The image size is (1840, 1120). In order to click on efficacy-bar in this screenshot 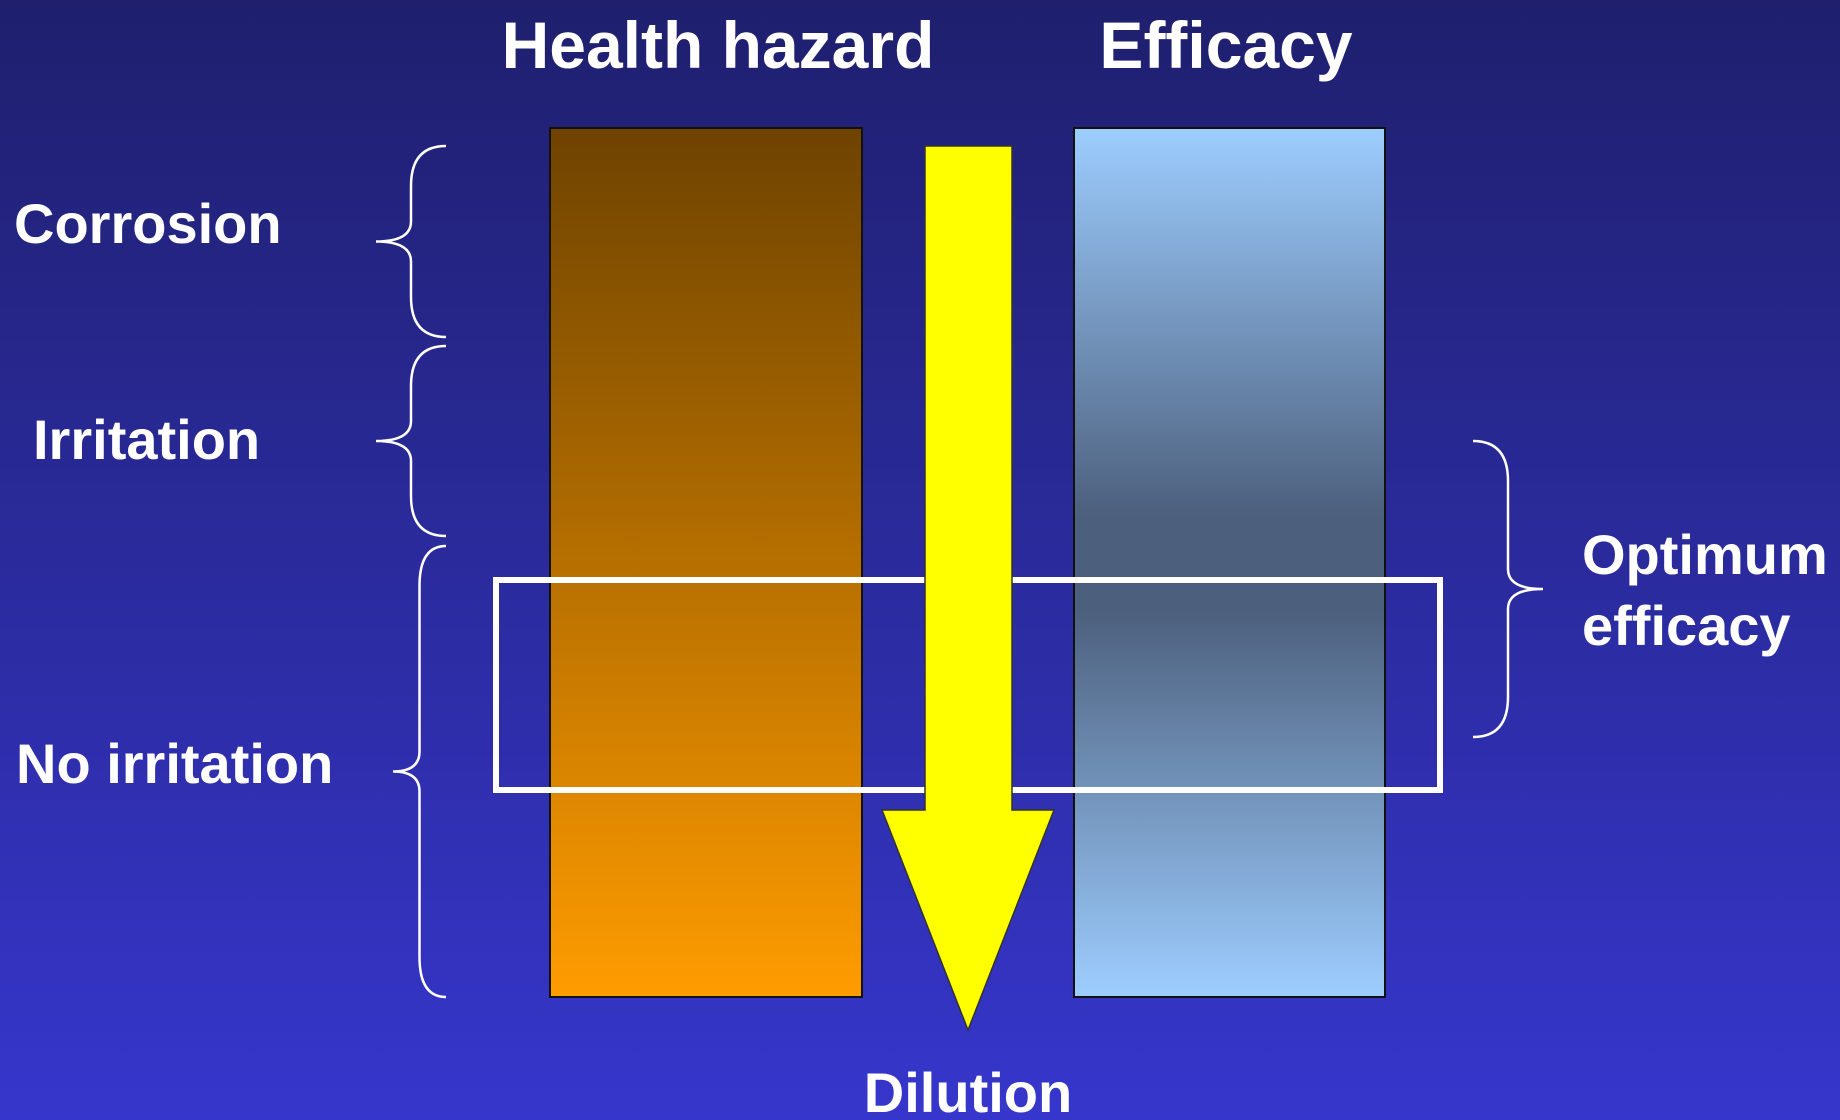, I will do `click(1229, 562)`.